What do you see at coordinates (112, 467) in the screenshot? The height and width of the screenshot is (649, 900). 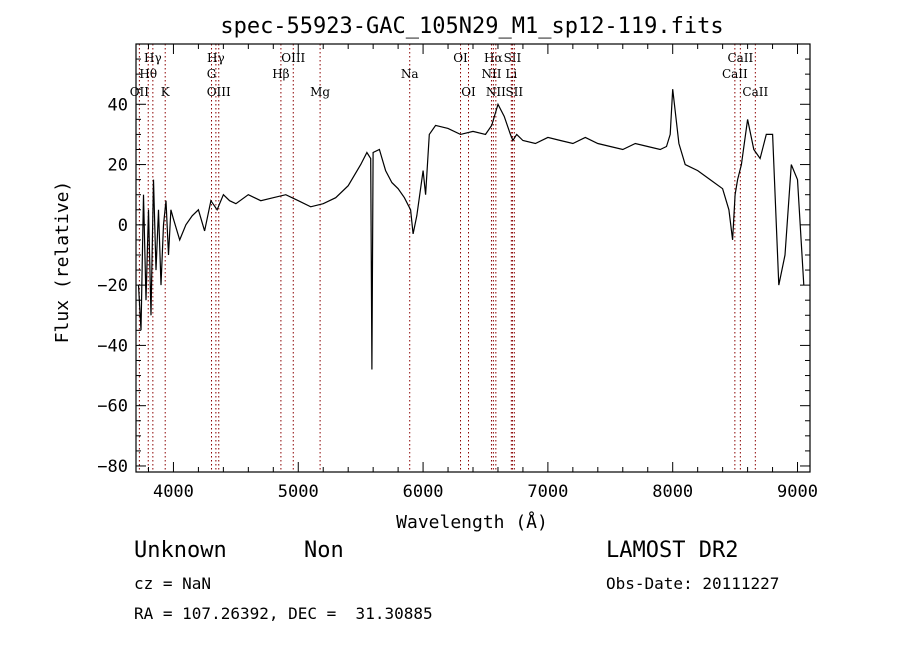 I see `y-tick-label: −80` at bounding box center [112, 467].